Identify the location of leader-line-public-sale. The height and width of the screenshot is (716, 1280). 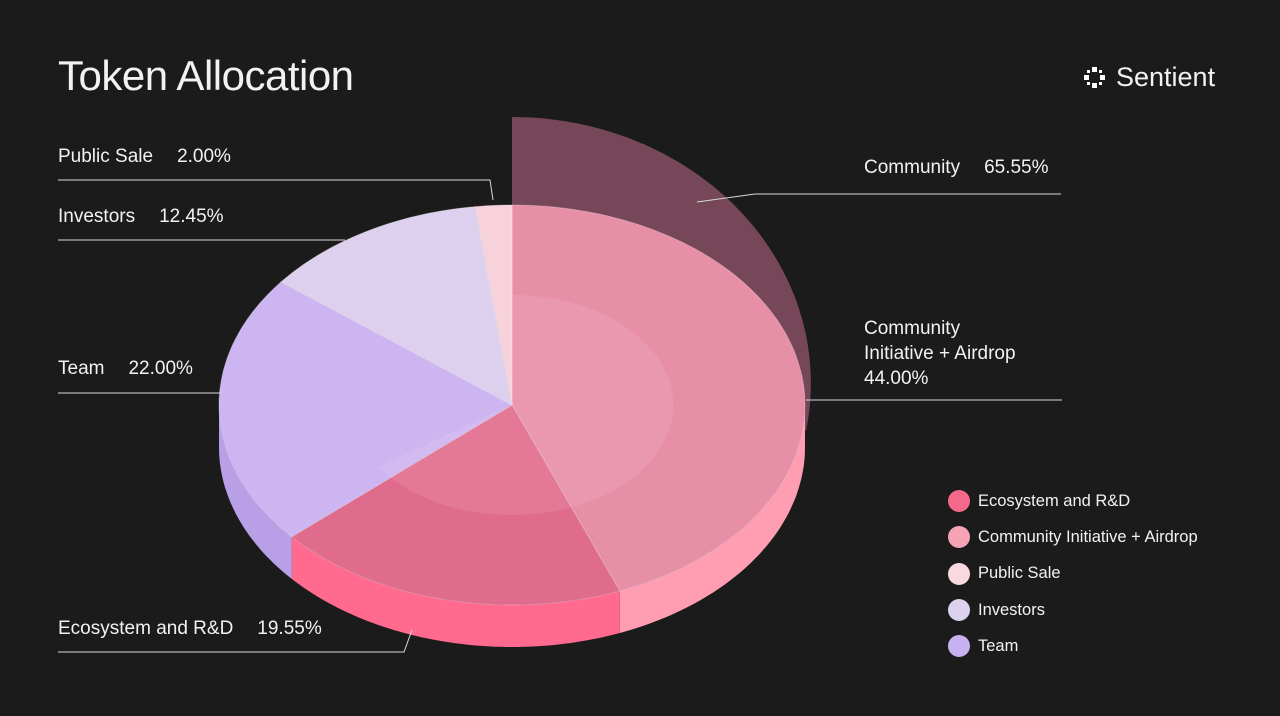
(276, 190).